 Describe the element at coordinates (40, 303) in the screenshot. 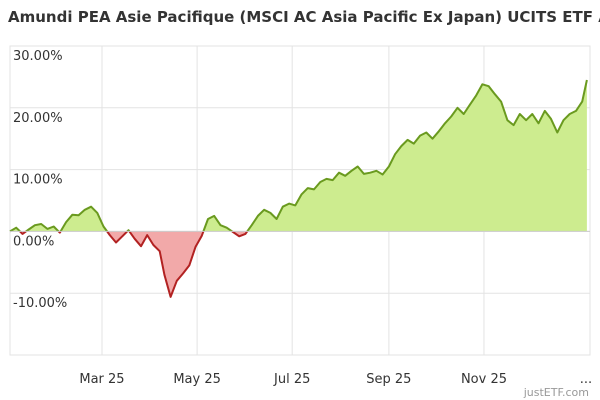

I see `y-tick-label: -10.00%` at that location.